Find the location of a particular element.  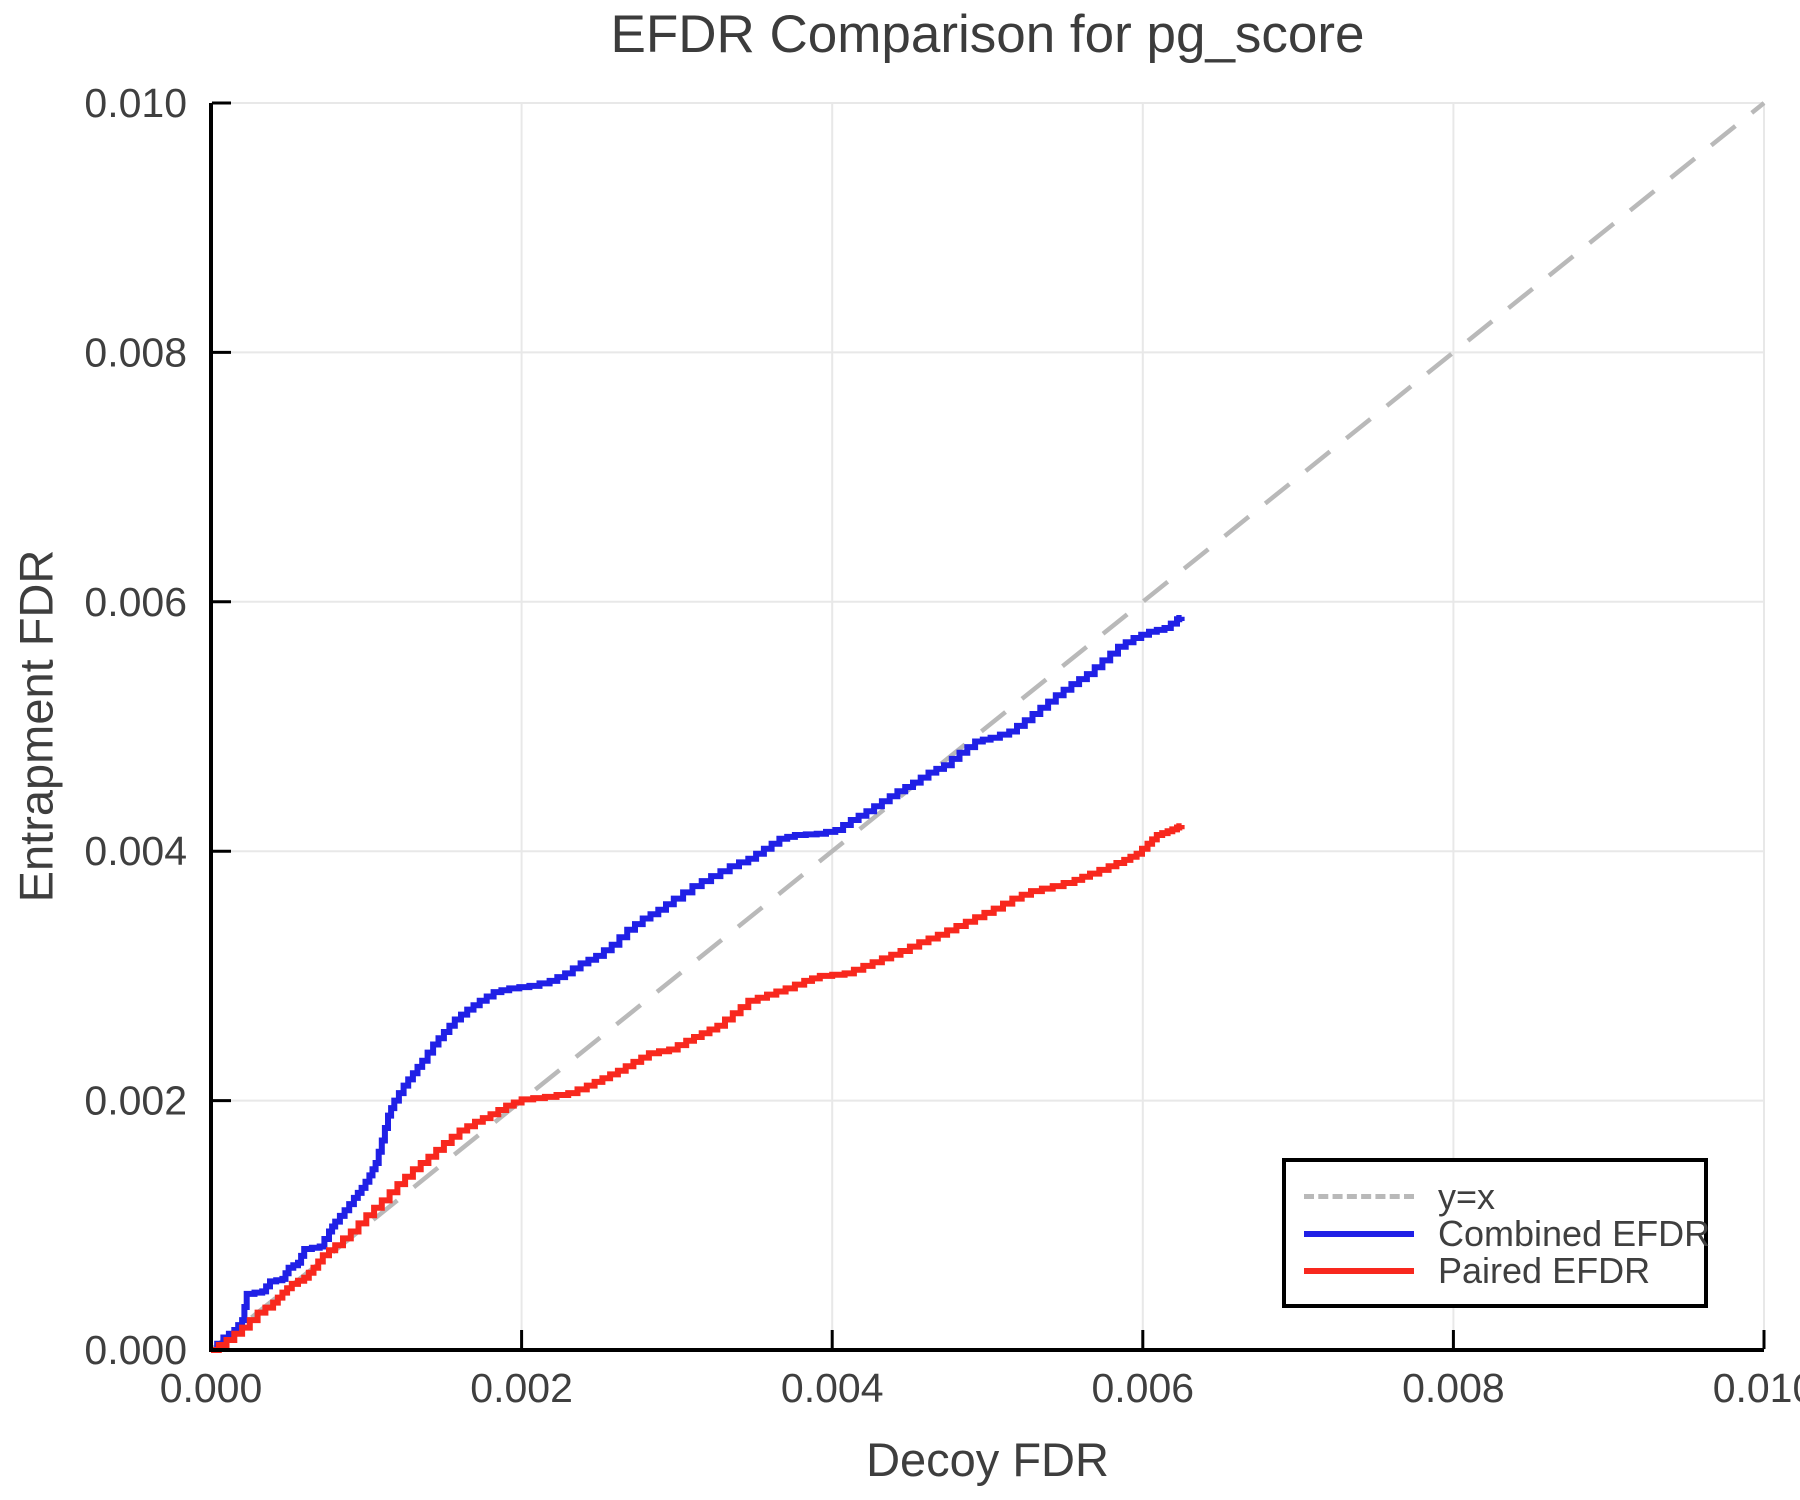

y-tick-label: 0.008 is located at coordinates (135, 352).